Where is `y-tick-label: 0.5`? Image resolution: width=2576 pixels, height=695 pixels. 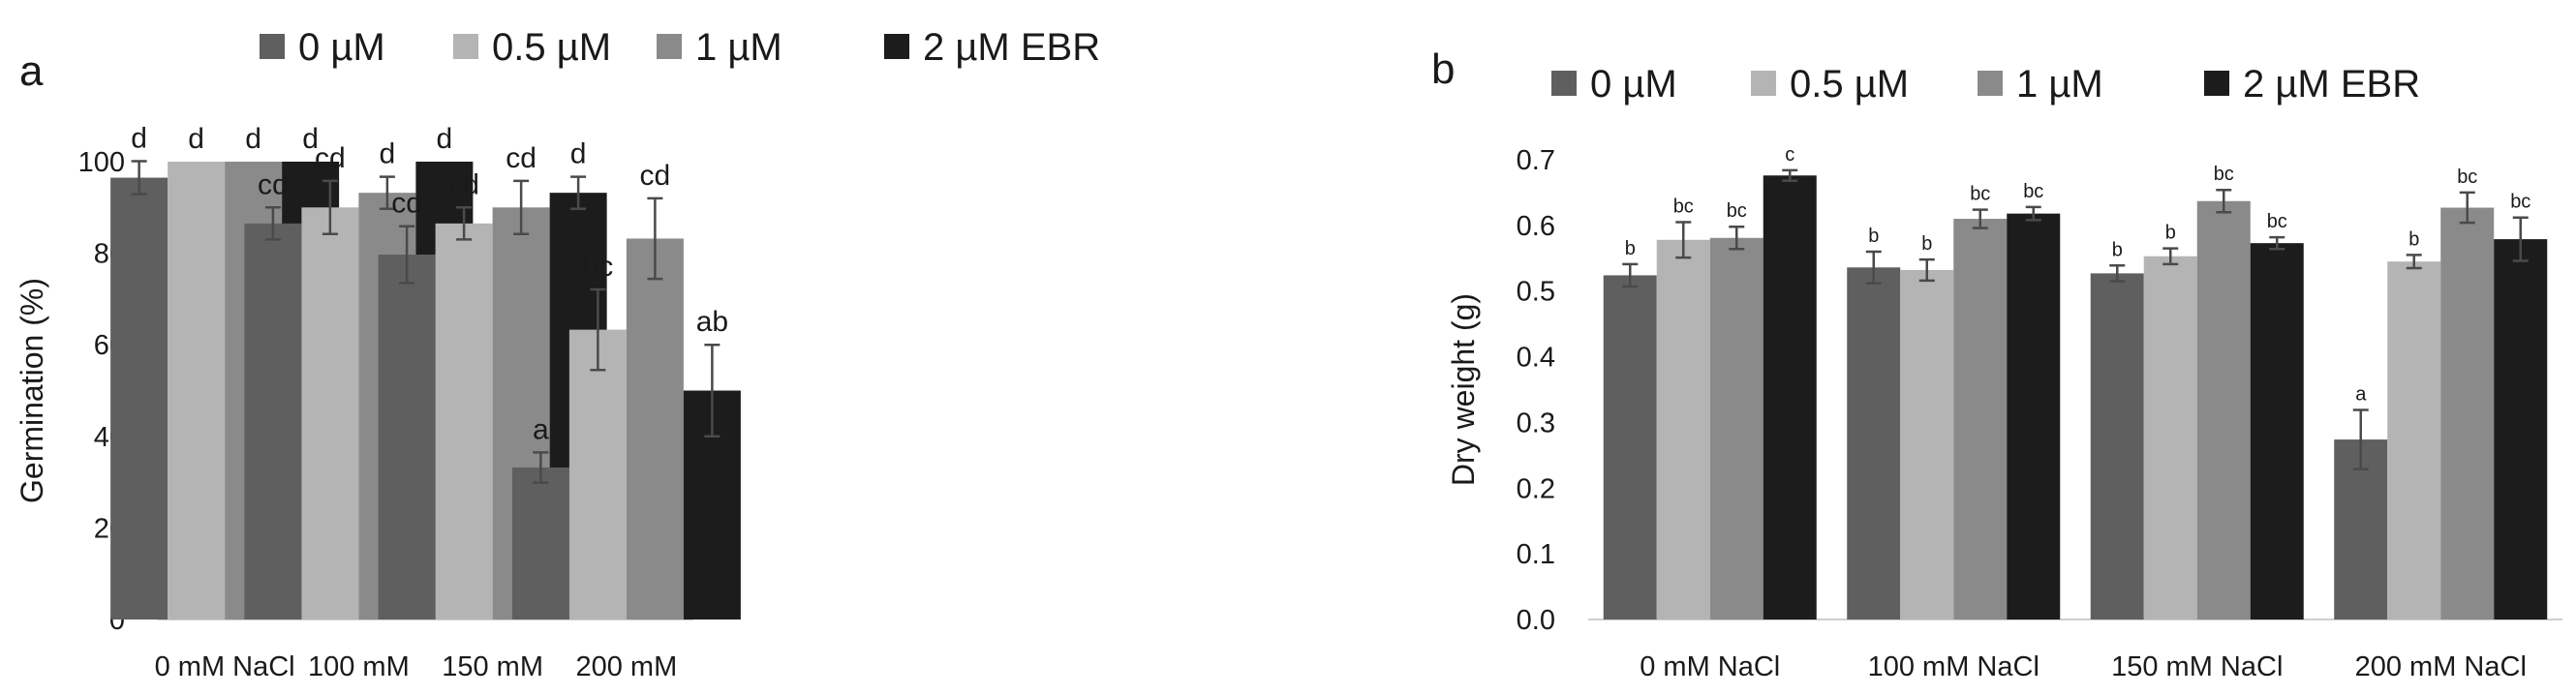 y-tick-label: 0.5 is located at coordinates (1536, 292).